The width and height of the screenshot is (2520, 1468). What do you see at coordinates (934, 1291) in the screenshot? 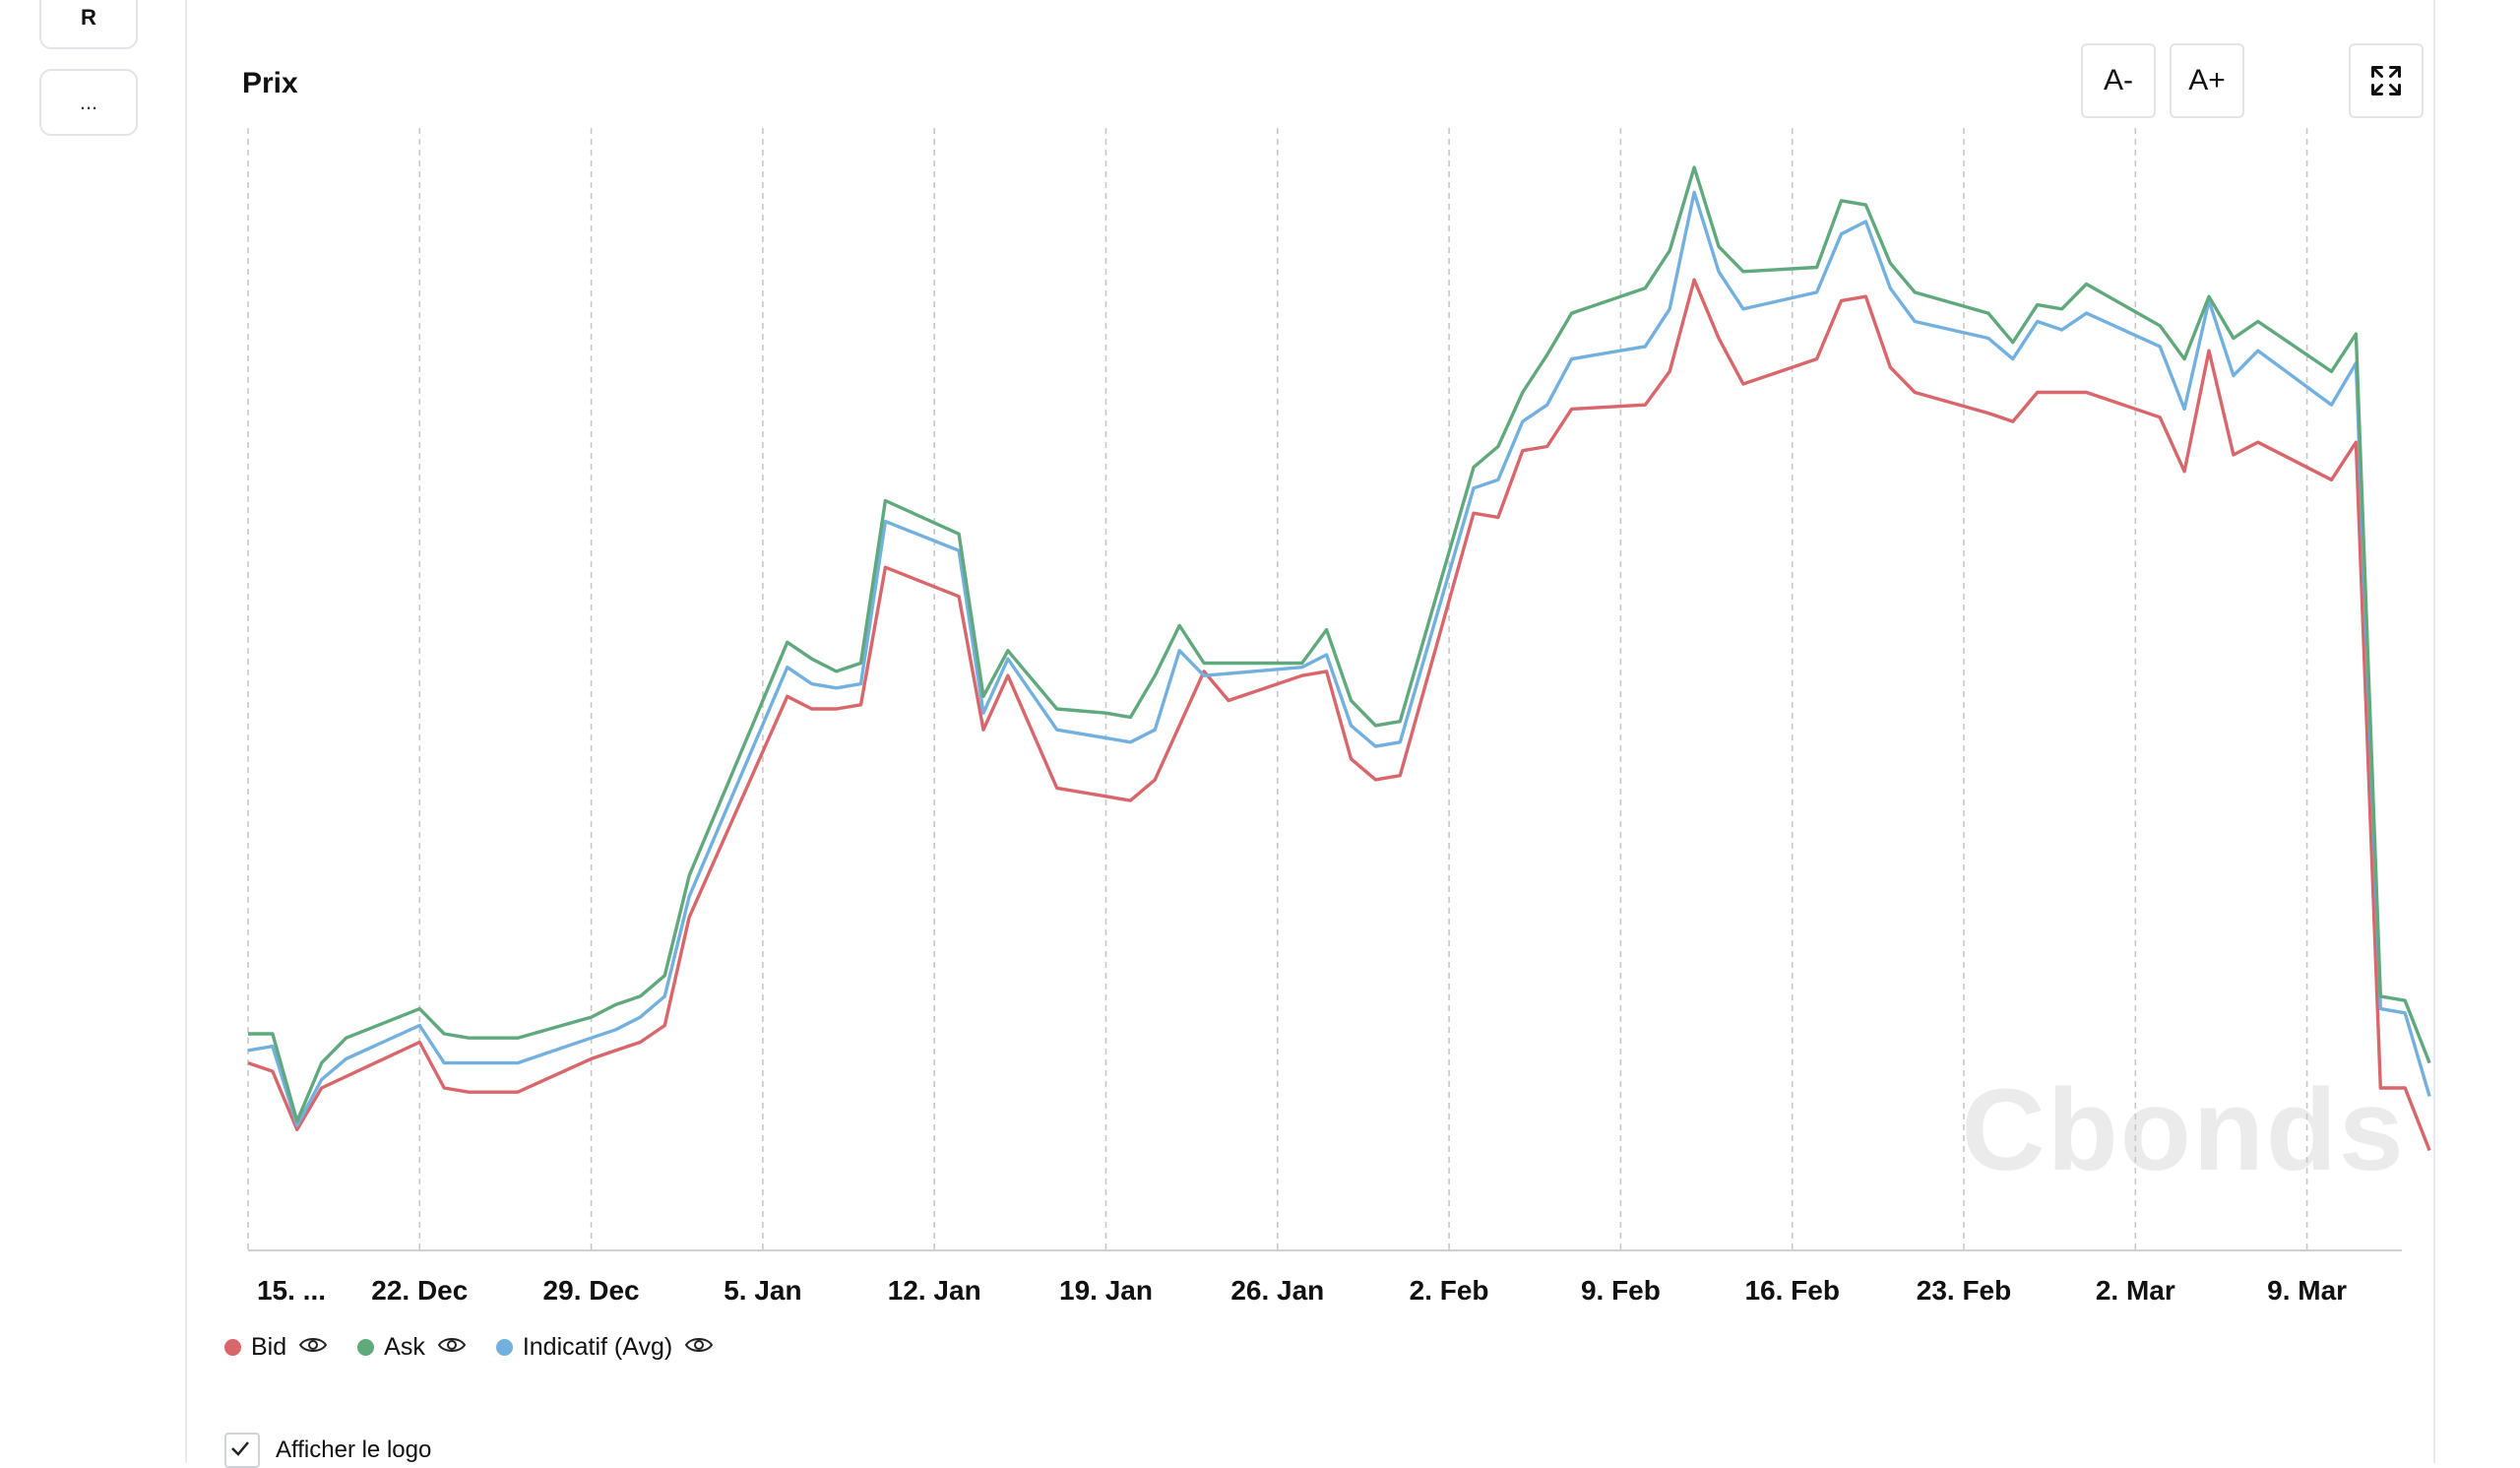
I see `x-tick-label: 12. Jan` at bounding box center [934, 1291].